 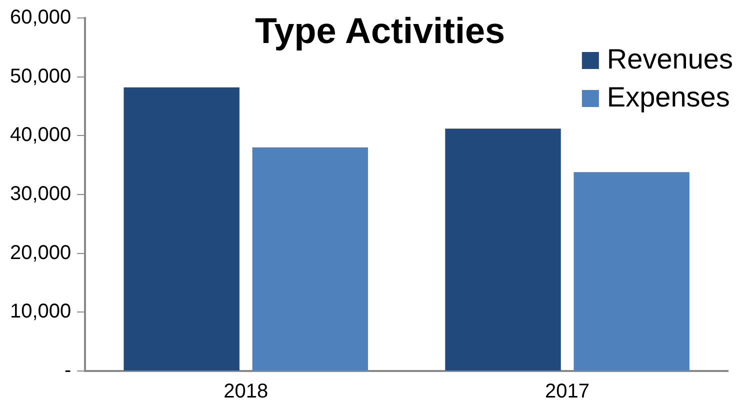 I want to click on chart-title: Type Activities, so click(x=380, y=30).